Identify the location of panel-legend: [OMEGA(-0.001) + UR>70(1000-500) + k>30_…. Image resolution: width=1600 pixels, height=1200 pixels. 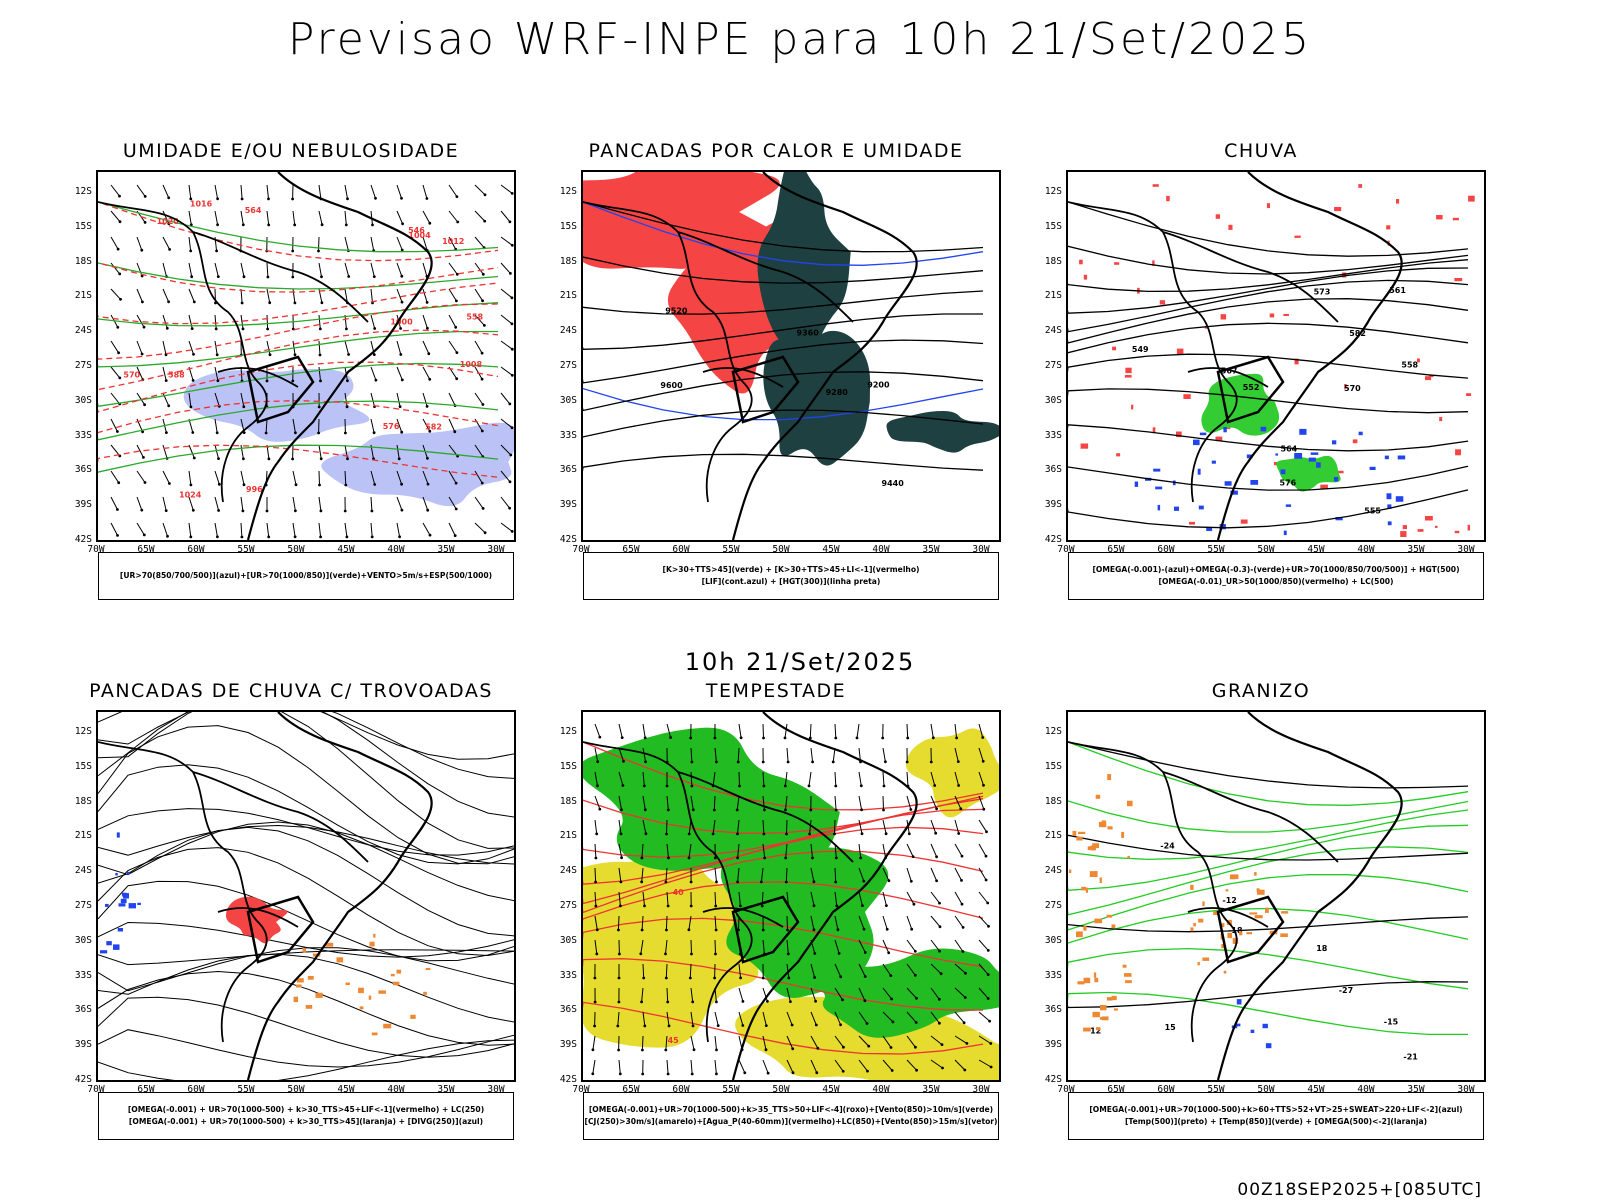
(306, 1116).